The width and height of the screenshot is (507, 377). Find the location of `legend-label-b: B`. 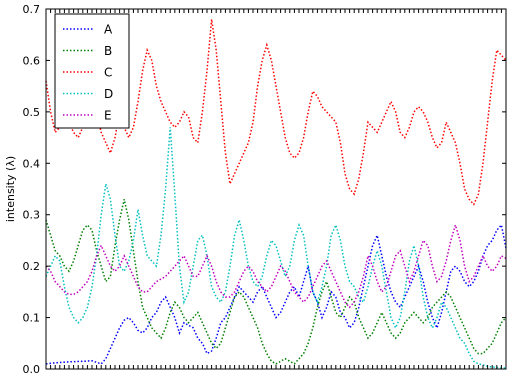

legend-label-b: B is located at coordinates (108, 51).